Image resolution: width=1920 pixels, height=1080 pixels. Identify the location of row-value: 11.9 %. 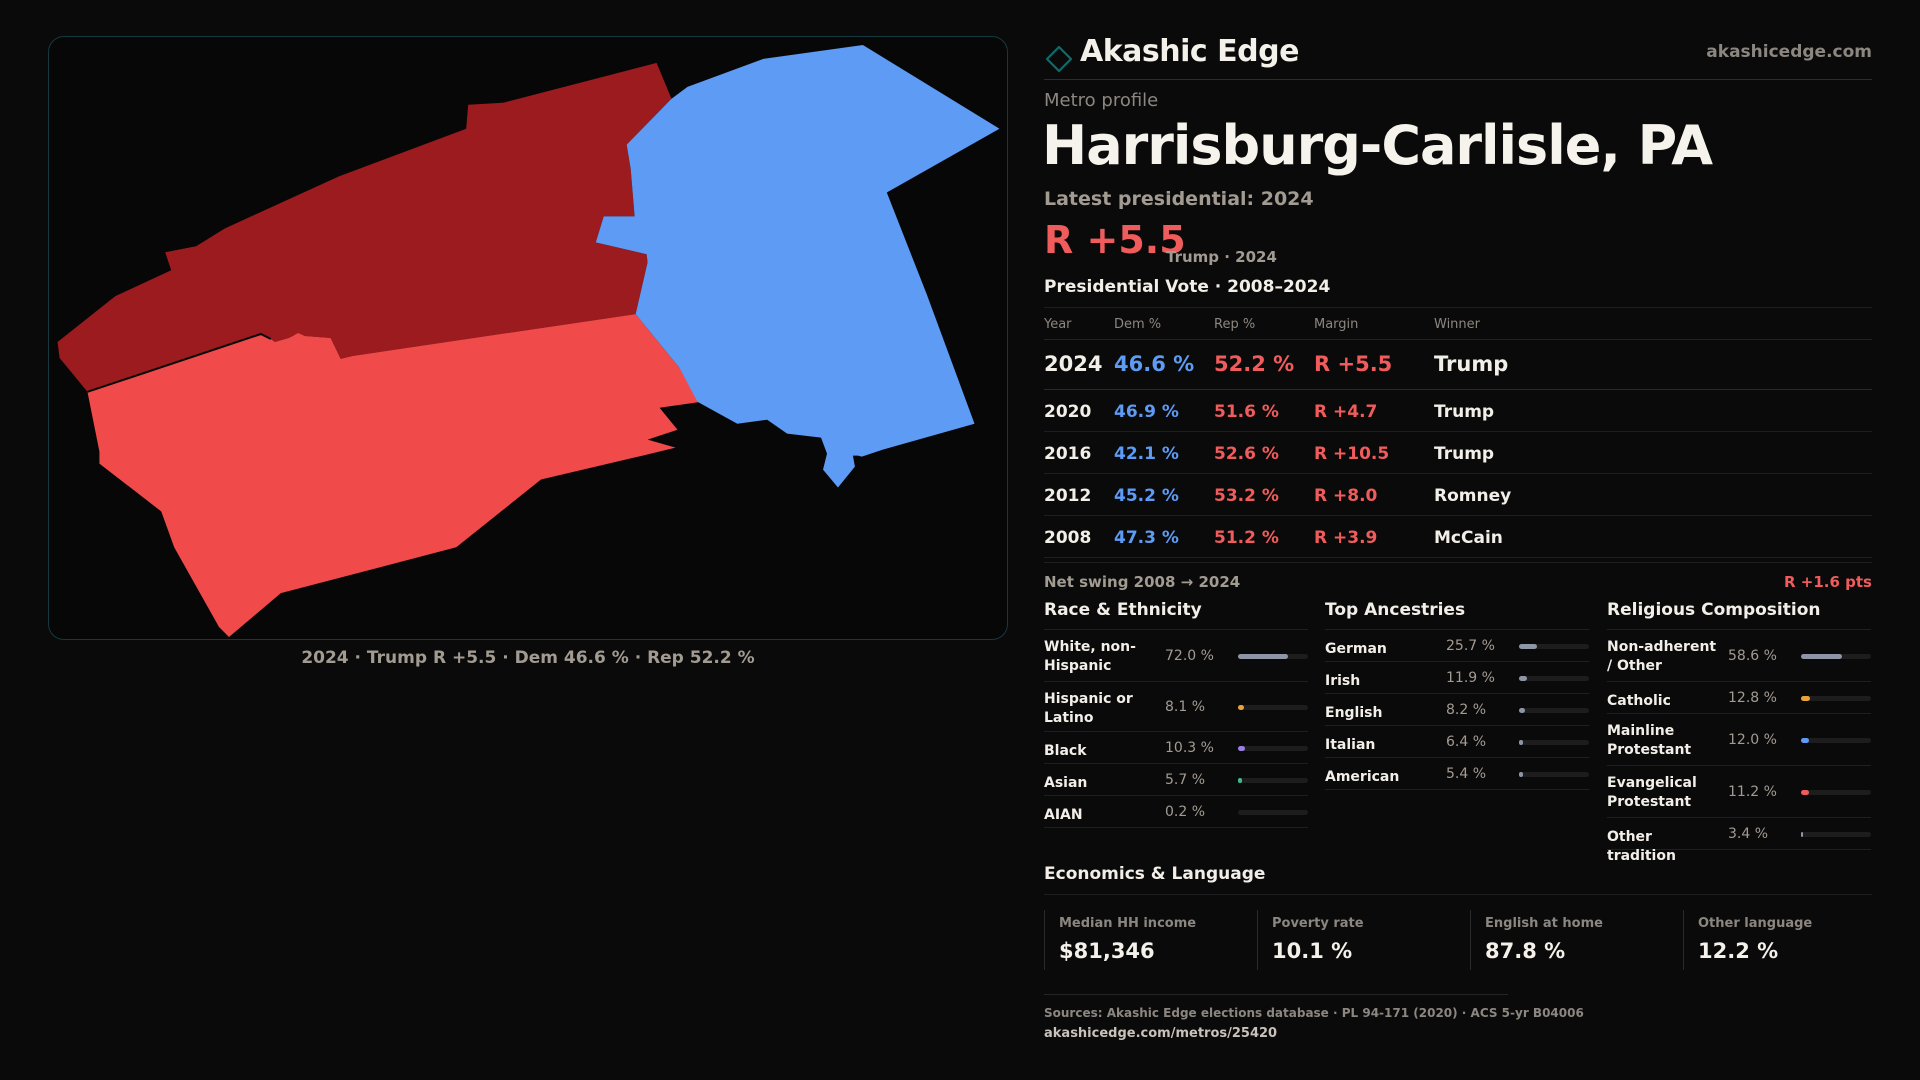
(1470, 678).